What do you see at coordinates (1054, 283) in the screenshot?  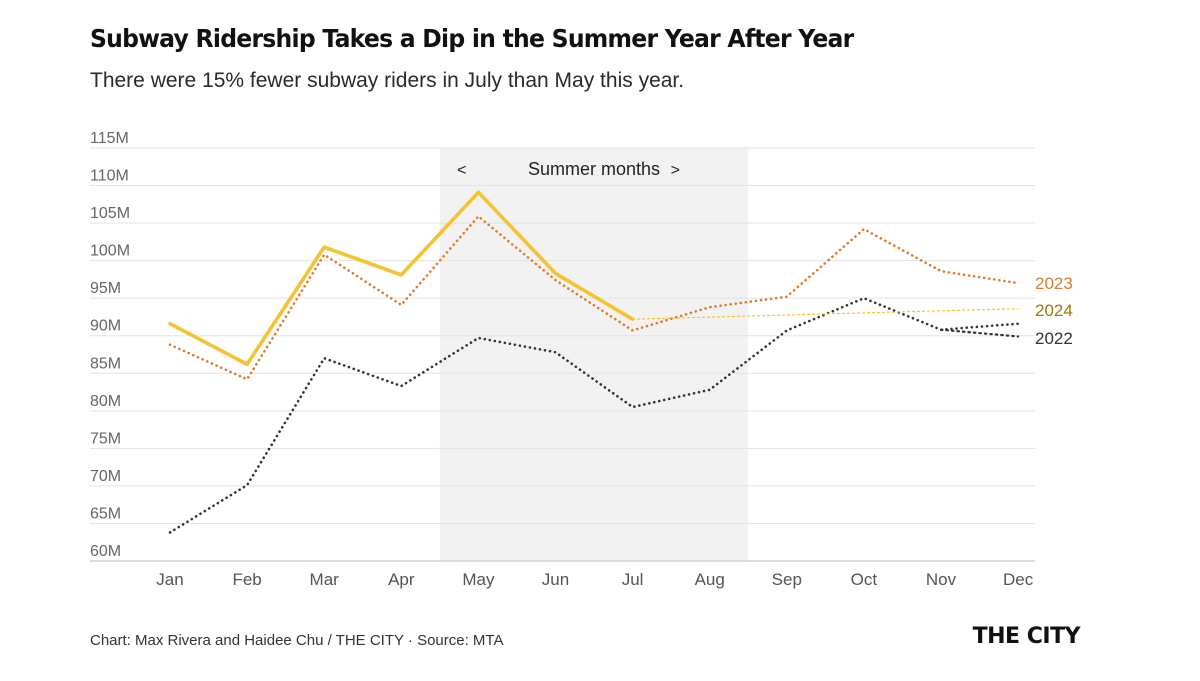 I see `series-label-2023: 2023` at bounding box center [1054, 283].